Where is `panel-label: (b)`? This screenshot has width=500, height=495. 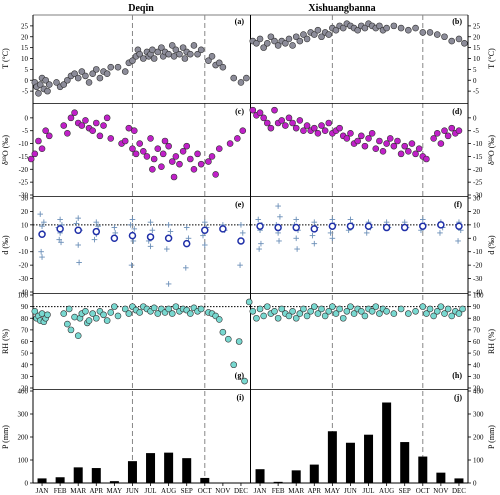
panel-label: (b) is located at coordinates (457, 21).